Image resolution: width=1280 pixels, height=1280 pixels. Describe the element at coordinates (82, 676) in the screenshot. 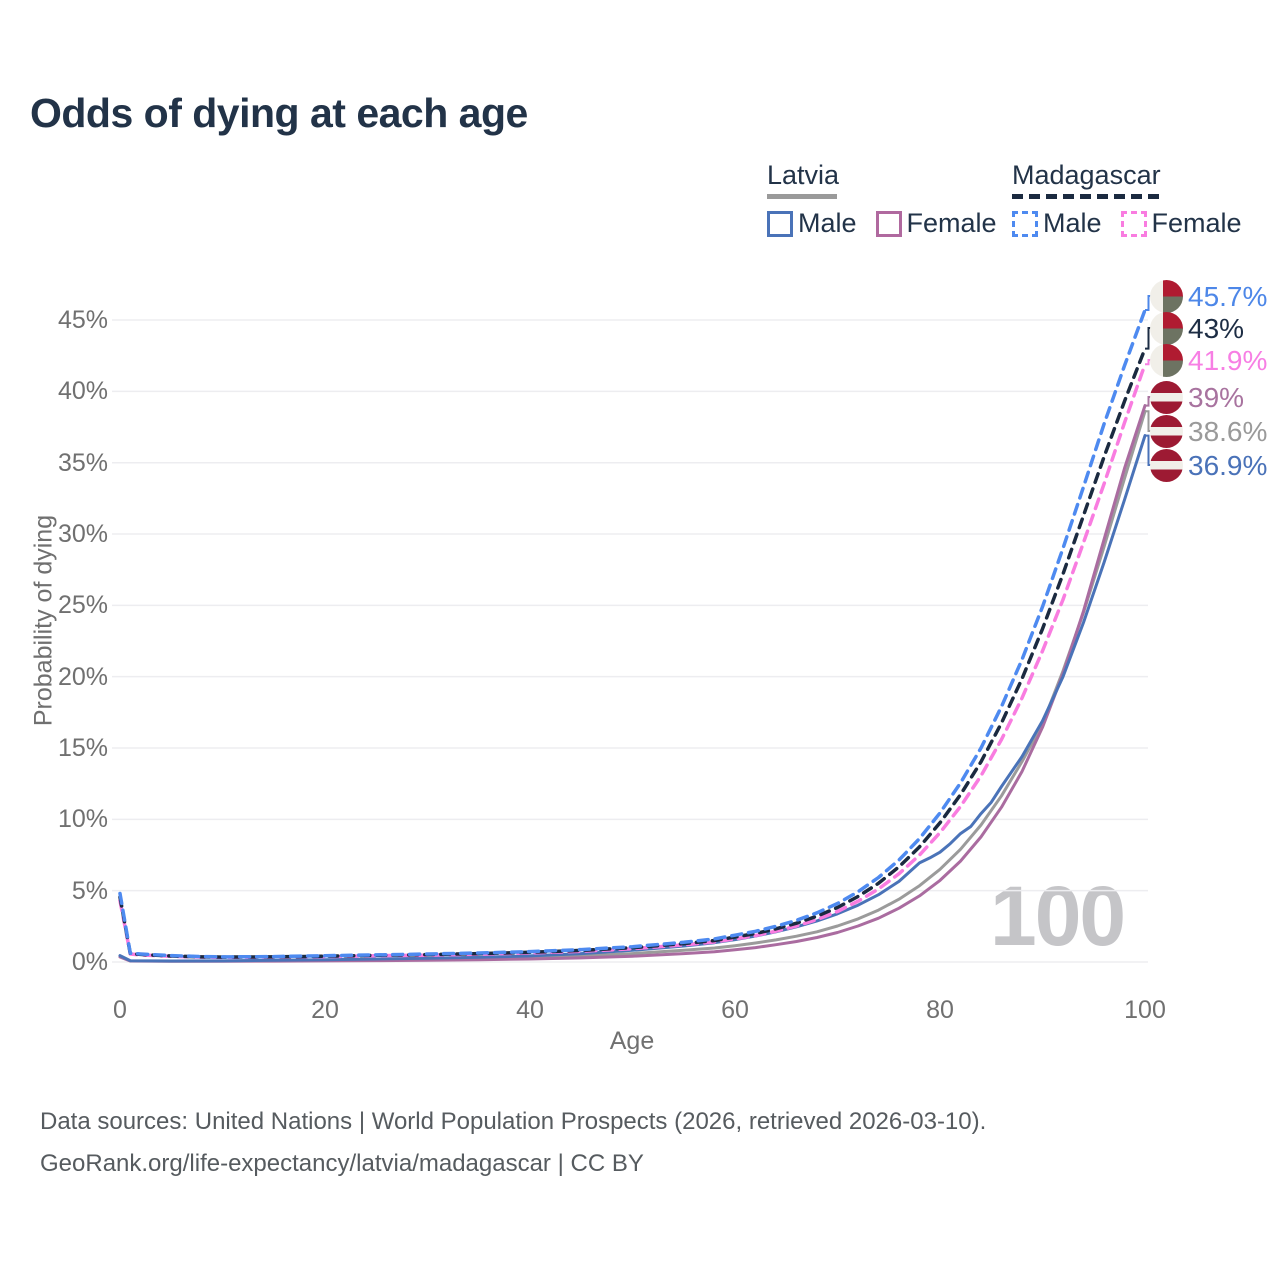

I see `y-tick-label-20%: 20%` at that location.